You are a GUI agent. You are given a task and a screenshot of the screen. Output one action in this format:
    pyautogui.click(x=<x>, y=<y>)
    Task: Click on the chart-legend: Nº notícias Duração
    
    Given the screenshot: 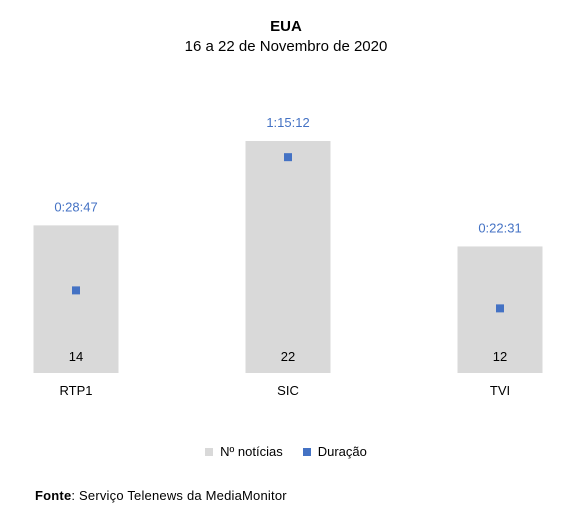 What is the action you would take?
    pyautogui.click(x=286, y=451)
    